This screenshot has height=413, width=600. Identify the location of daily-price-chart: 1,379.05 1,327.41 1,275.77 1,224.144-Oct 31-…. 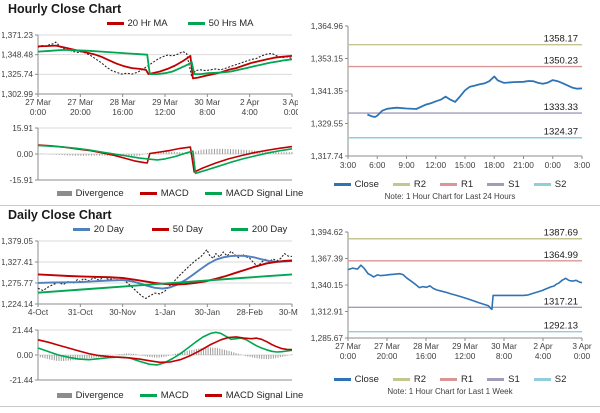
(150, 276).